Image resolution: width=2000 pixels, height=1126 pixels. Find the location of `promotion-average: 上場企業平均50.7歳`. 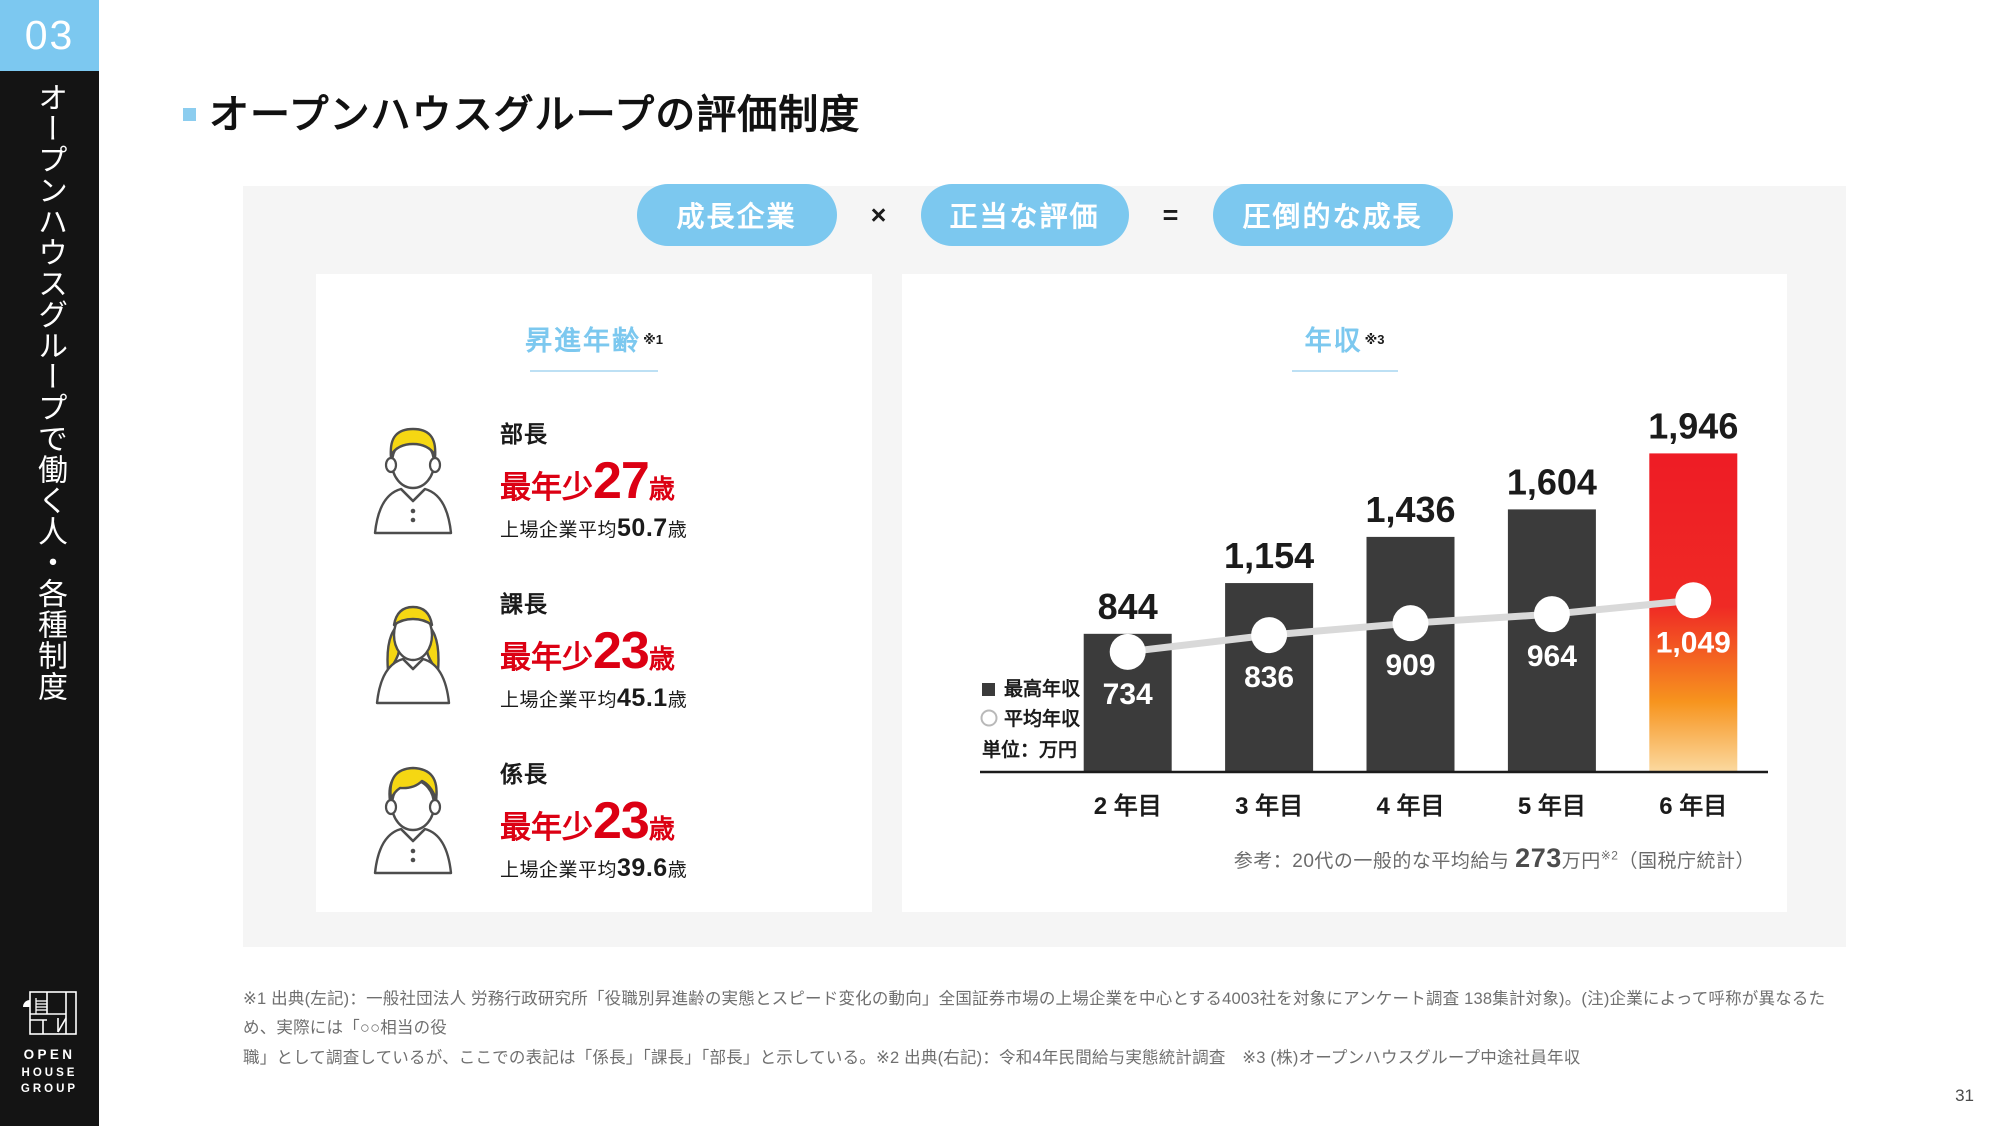

promotion-average: 上場企業平均50.7歳 is located at coordinates (593, 528).